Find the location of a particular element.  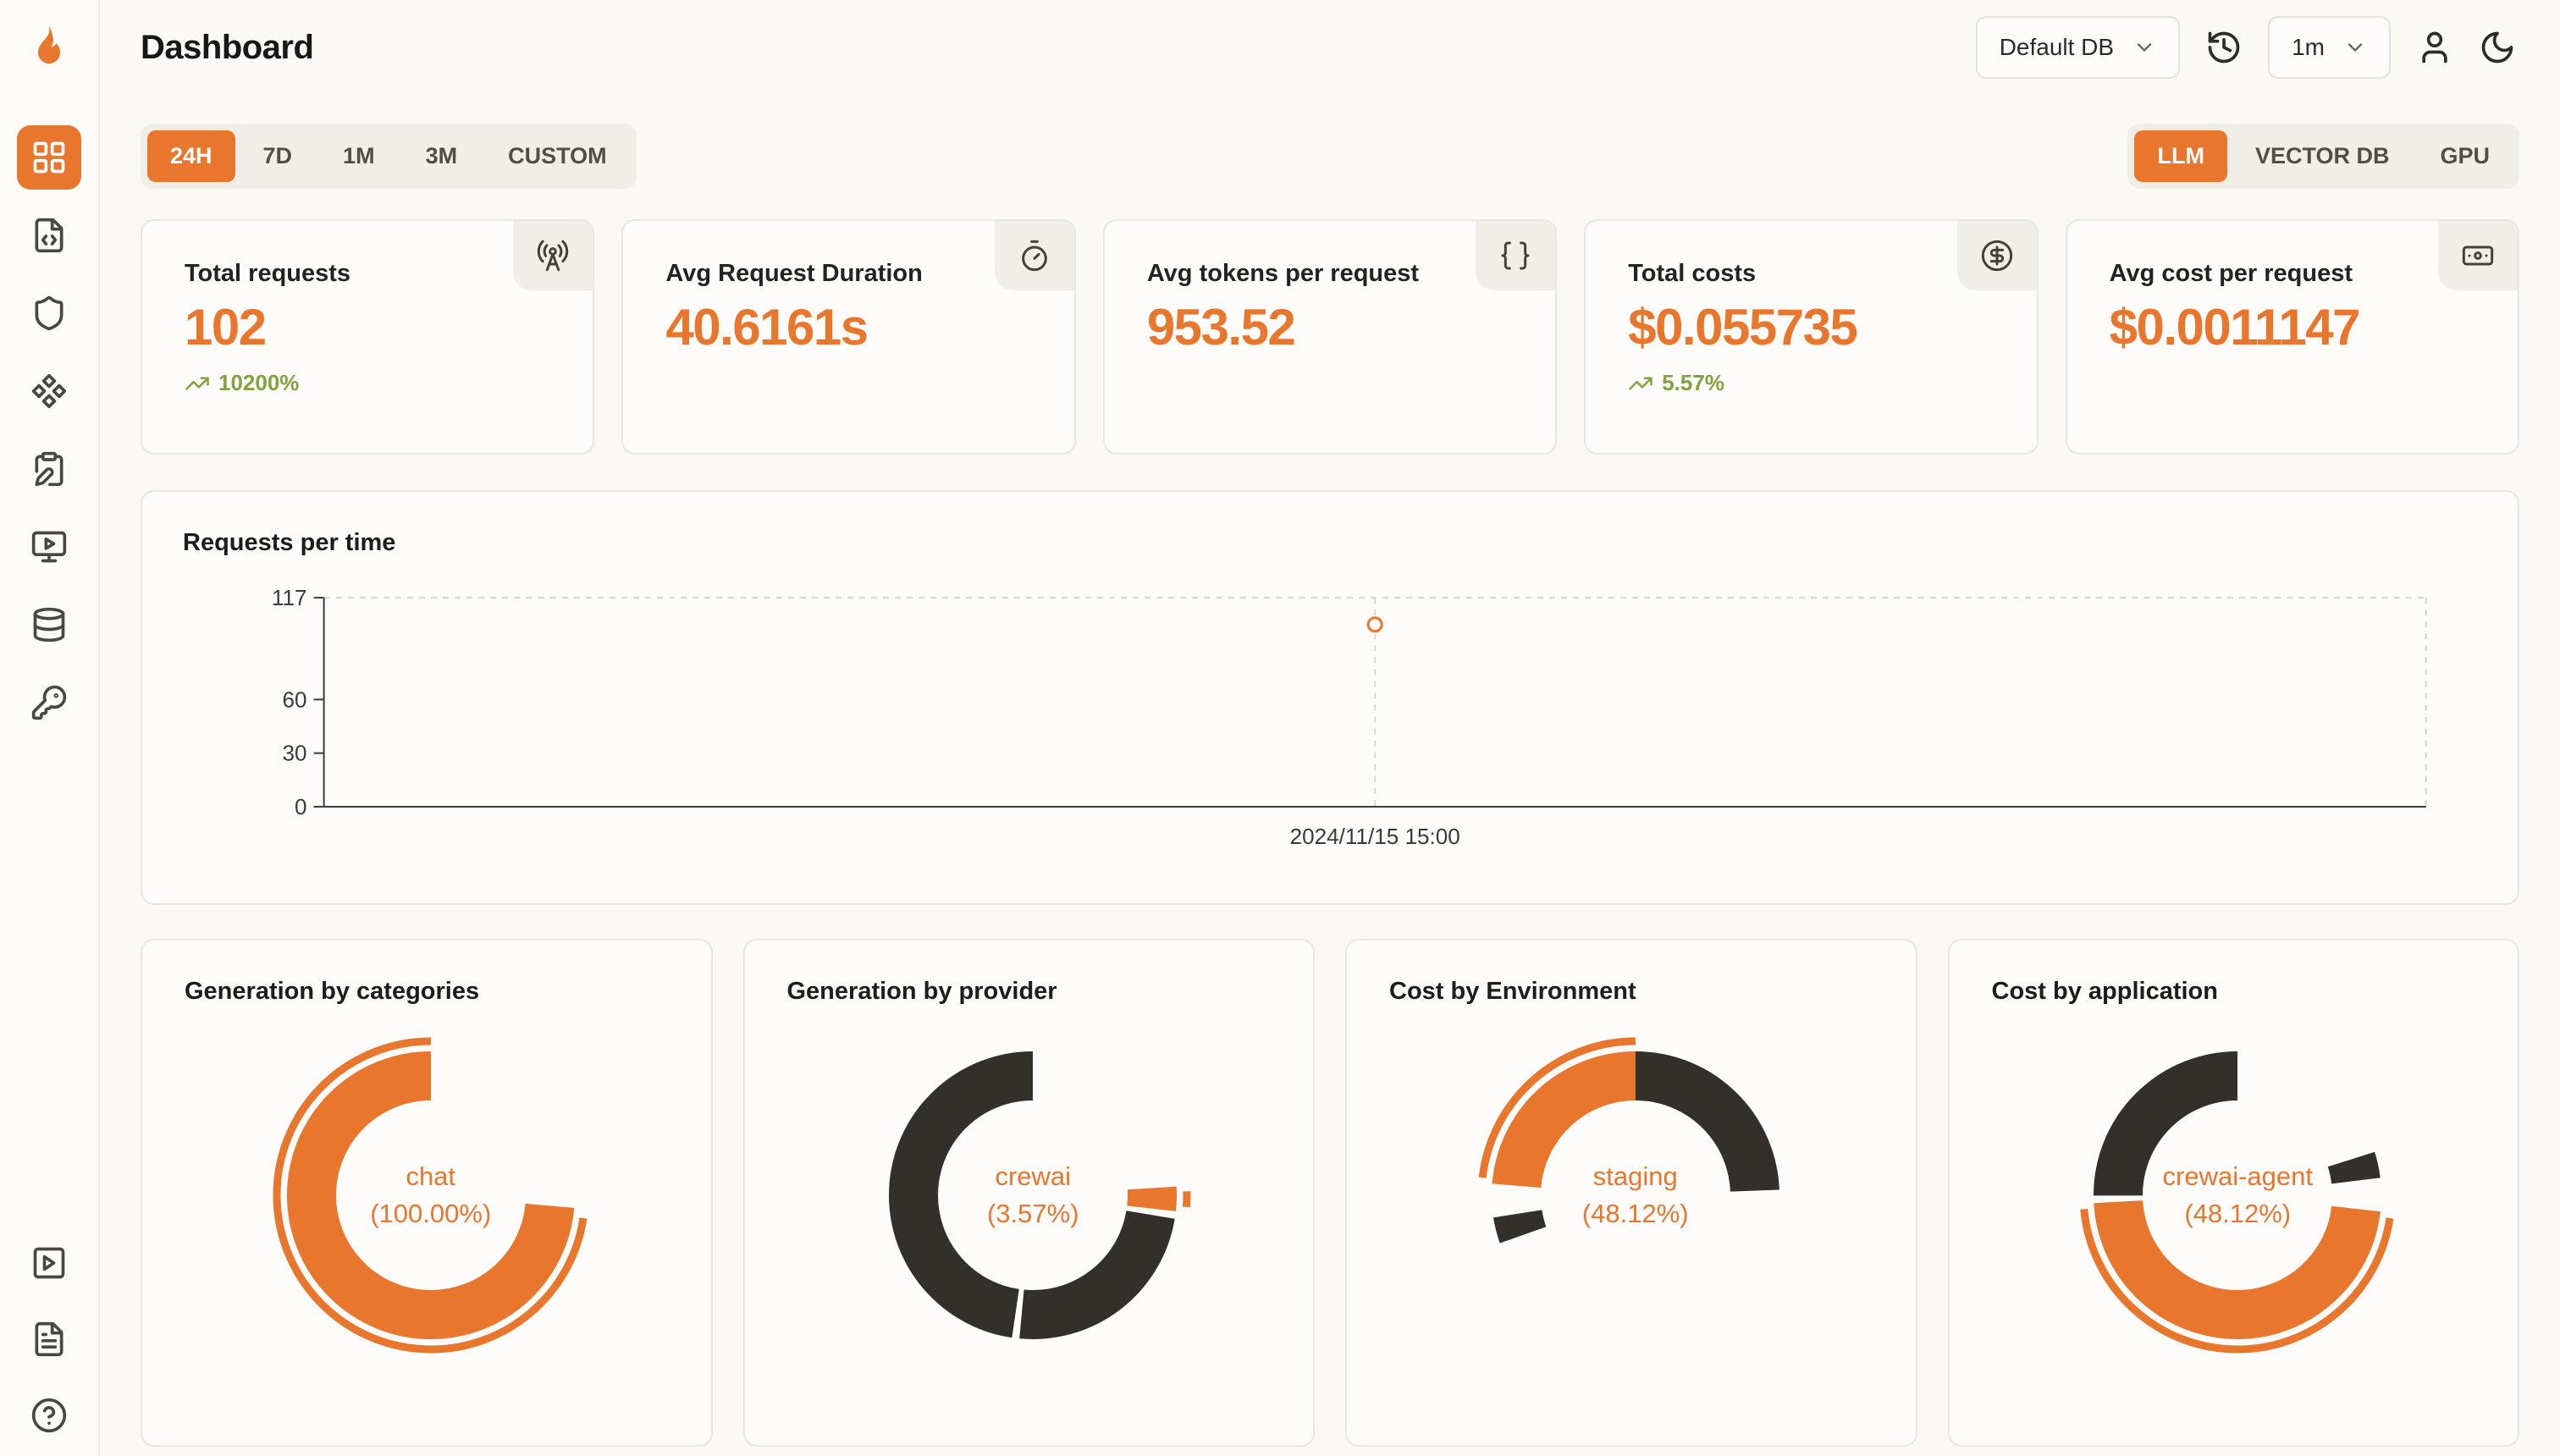

circle-help-icon is located at coordinates (49, 1415).